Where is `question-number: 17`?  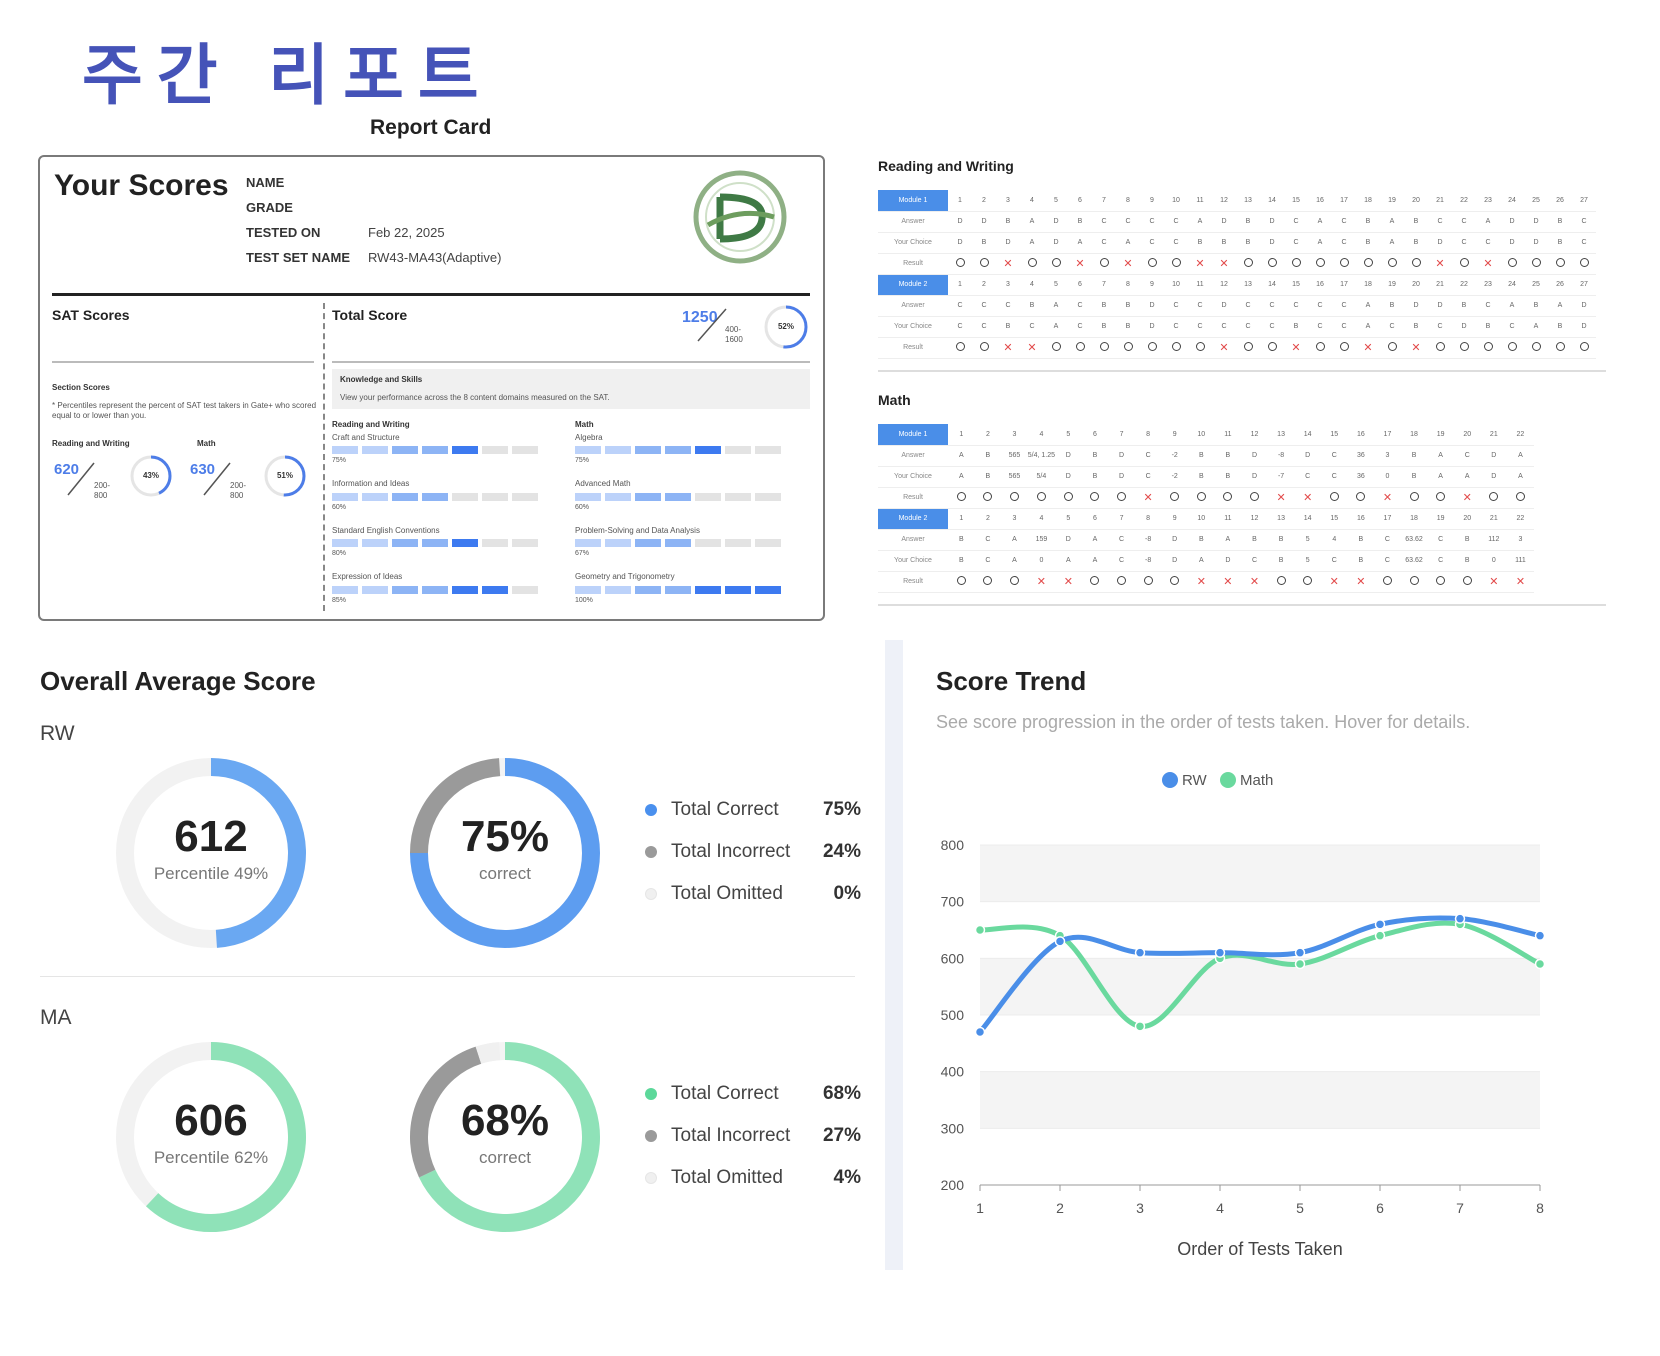 question-number: 17 is located at coordinates (1387, 519).